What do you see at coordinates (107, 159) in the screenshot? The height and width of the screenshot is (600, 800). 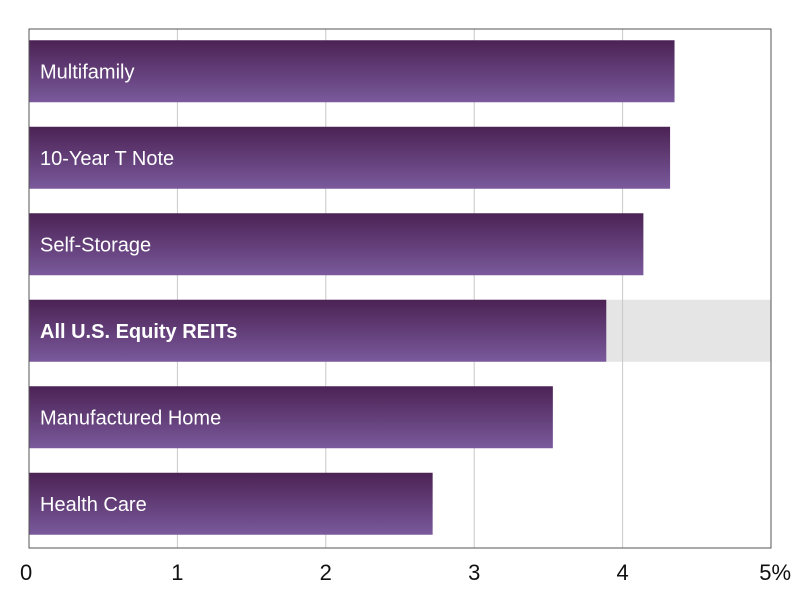 I see `bar-label-10-year-t-note: 10-Year T Note` at bounding box center [107, 159].